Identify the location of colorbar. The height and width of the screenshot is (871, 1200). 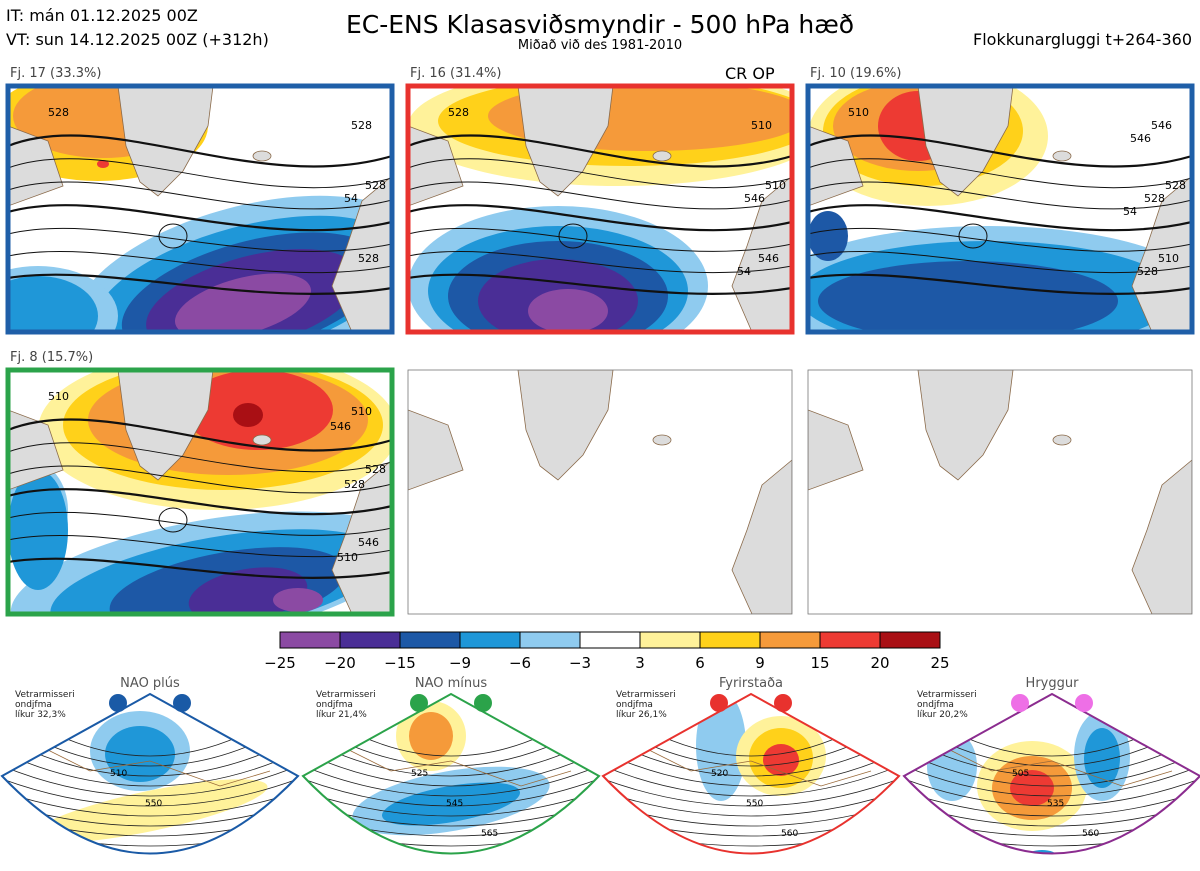
(610, 640).